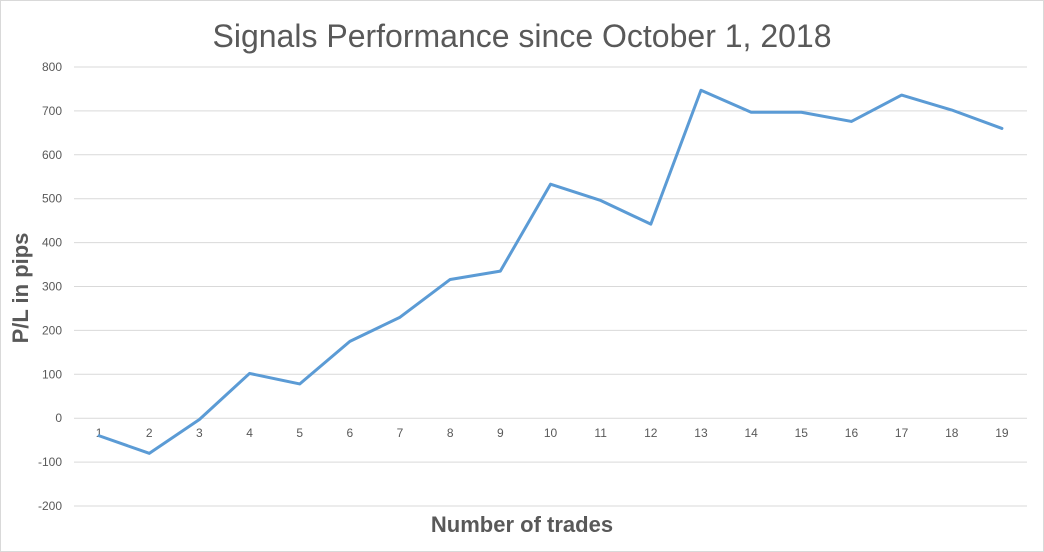  Describe the element at coordinates (249, 433) in the screenshot. I see `x-tick-label: 4` at that location.